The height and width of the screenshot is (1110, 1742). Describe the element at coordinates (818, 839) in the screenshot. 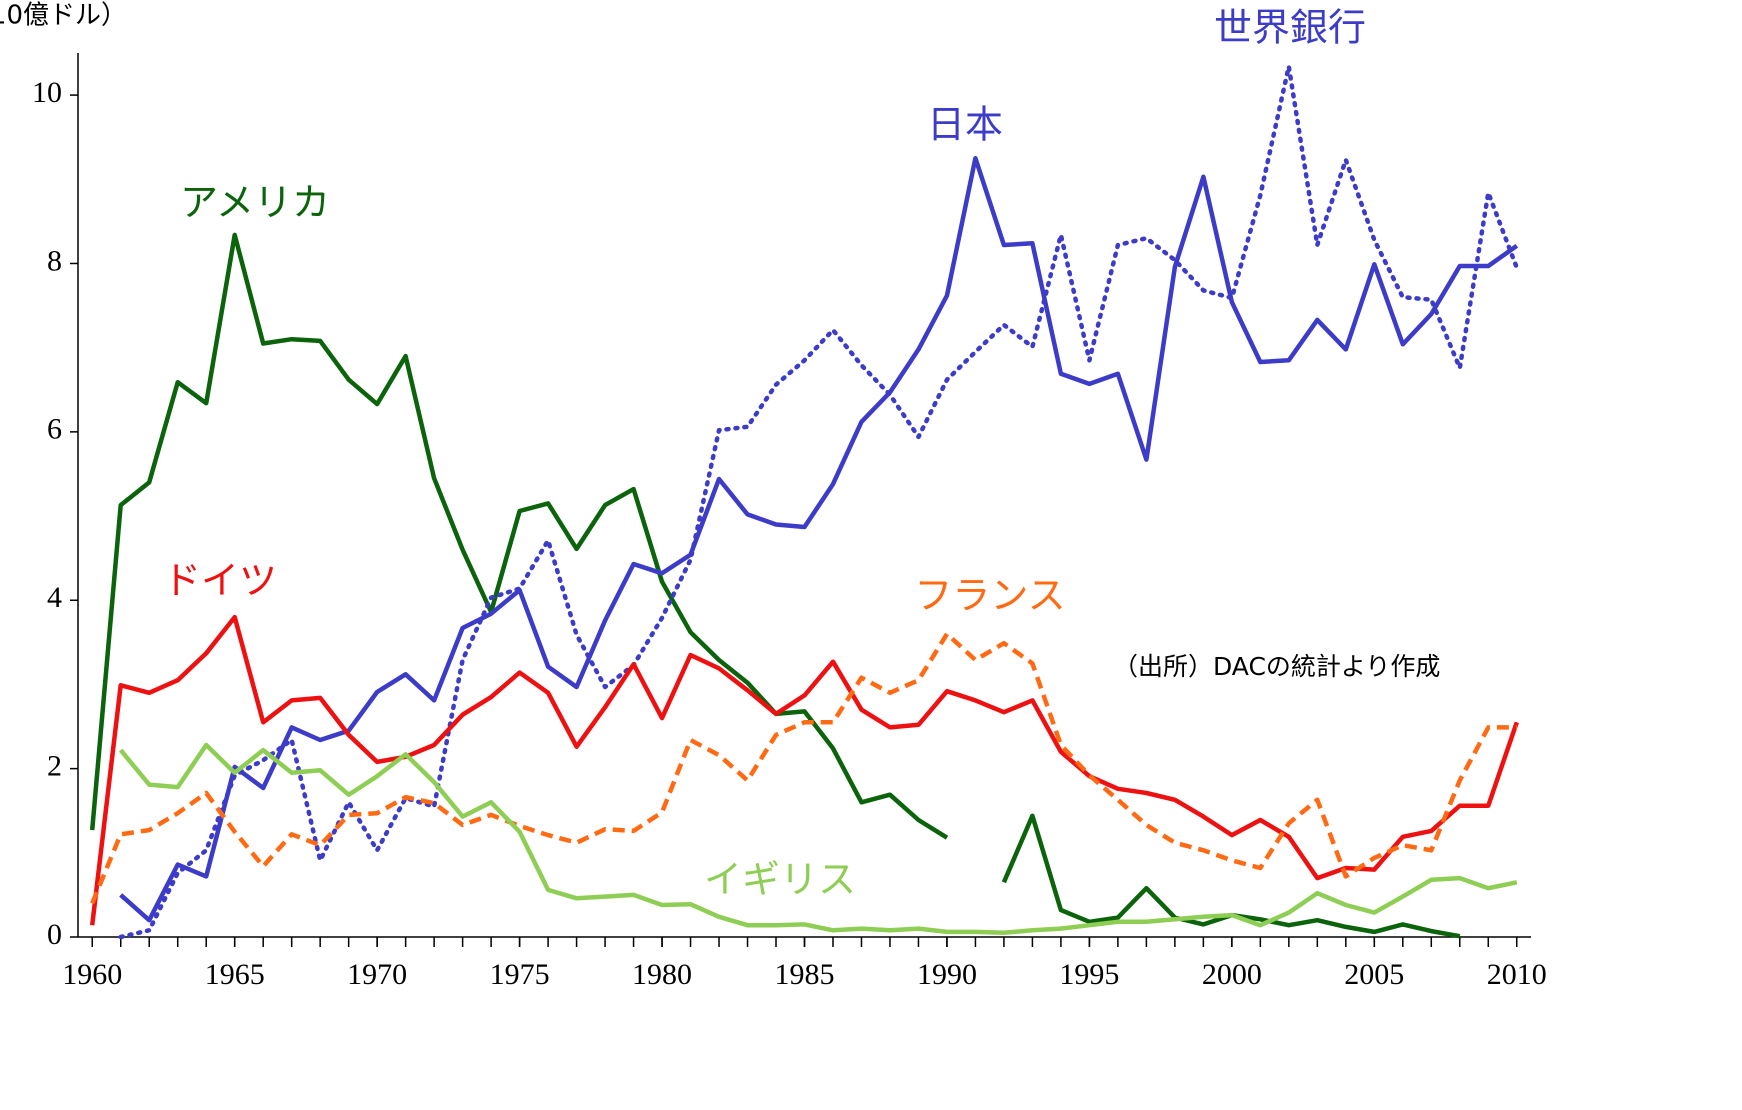

I see `series-line` at that location.